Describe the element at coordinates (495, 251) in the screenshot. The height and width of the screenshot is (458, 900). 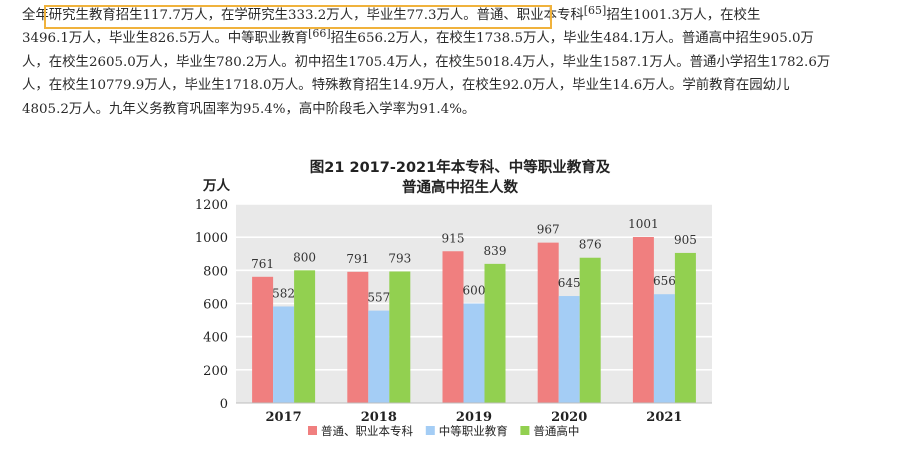
I see `bar-value-label: 839` at that location.